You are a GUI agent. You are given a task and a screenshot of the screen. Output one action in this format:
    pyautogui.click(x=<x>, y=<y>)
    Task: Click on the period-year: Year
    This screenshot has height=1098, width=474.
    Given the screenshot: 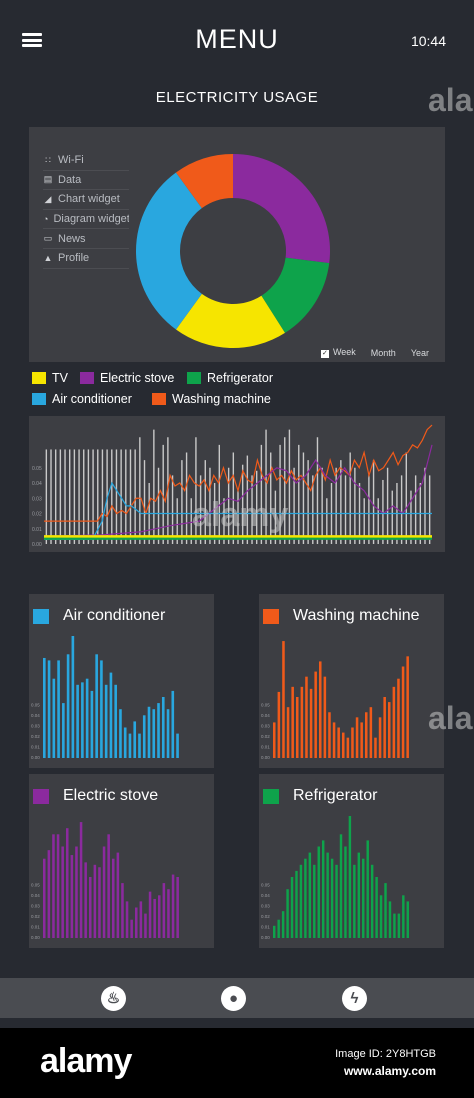 What is the action you would take?
    pyautogui.click(x=419, y=352)
    